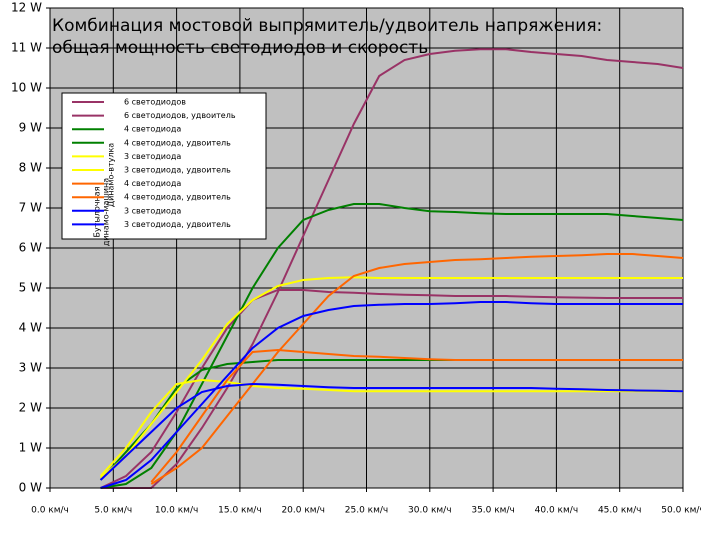  Describe the element at coordinates (619, 511) in the screenshot. I see `x-tick-label: 45.0 км/ч` at that location.